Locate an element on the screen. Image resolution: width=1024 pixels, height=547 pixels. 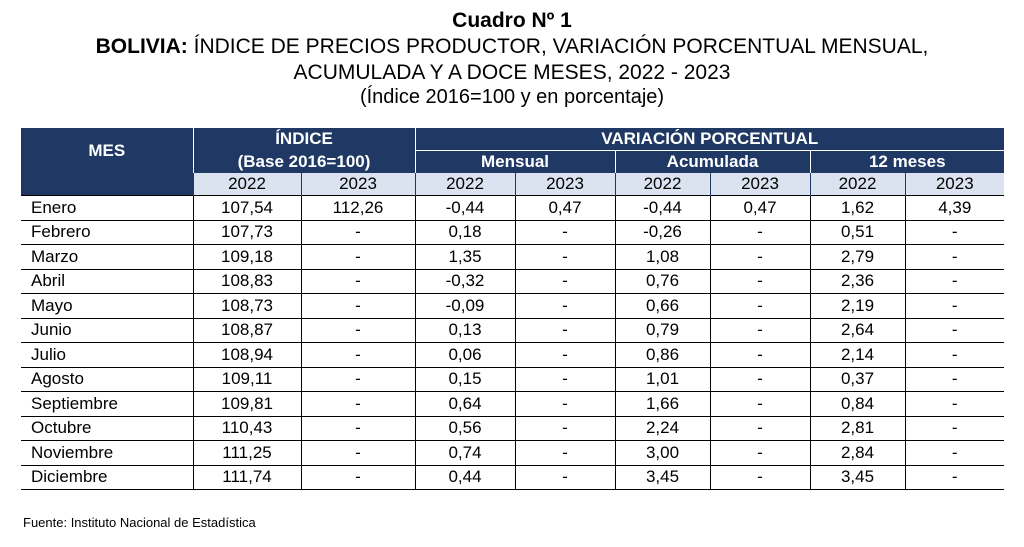
cell-i22: 111,25 is located at coordinates (246, 452).